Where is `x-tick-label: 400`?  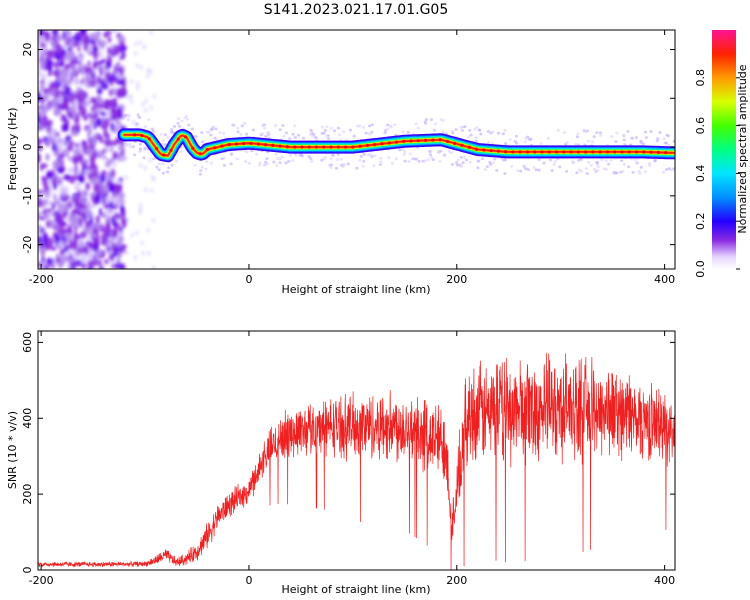
x-tick-label: 400 is located at coordinates (664, 279).